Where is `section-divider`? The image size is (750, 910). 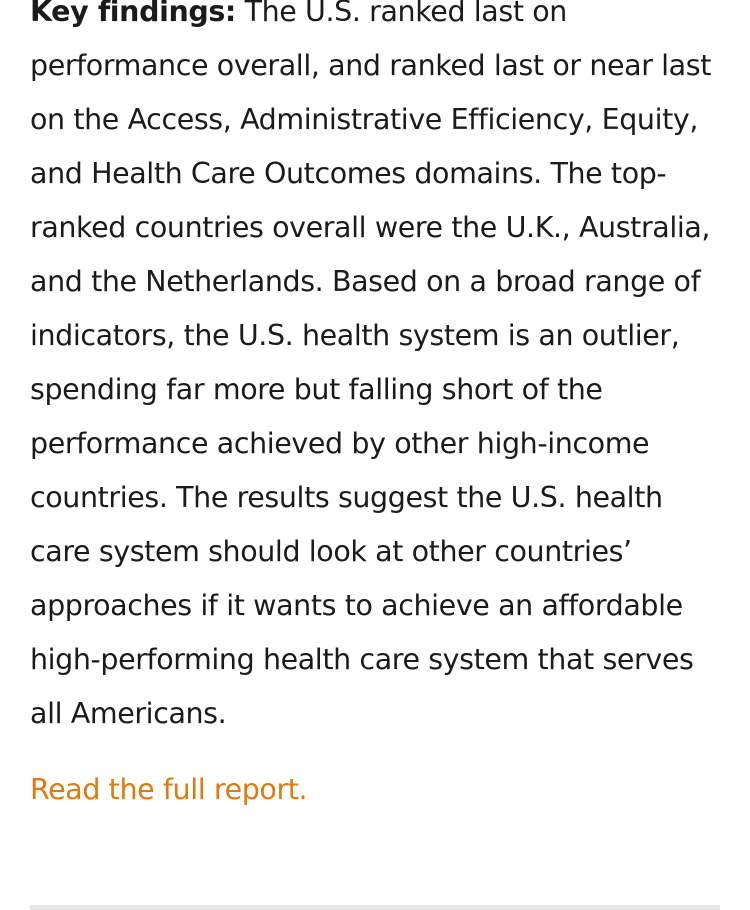 section-divider is located at coordinates (375, 907).